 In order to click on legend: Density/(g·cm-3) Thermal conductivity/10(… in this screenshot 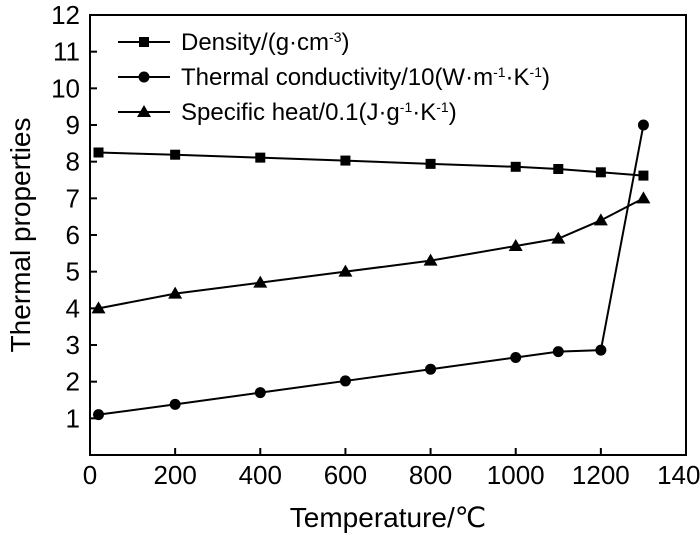, I will do `click(334, 77)`.